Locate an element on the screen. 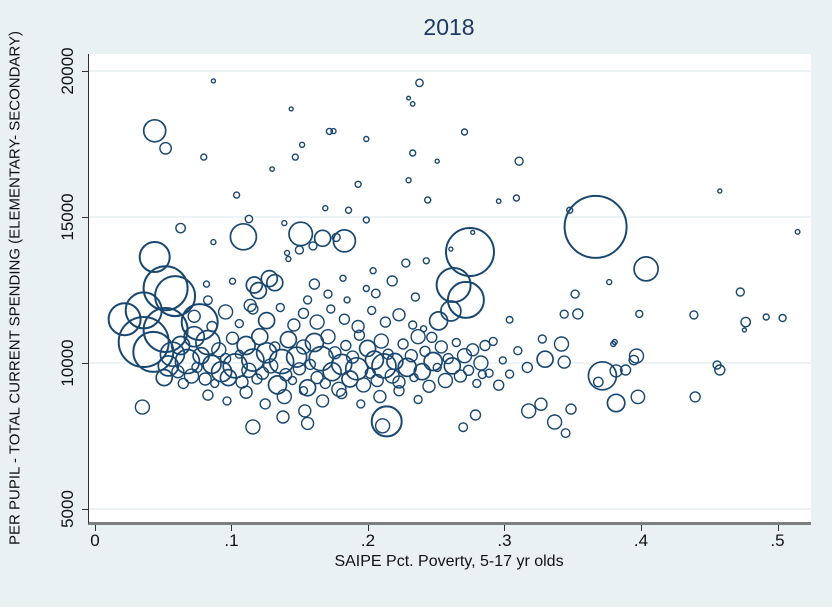  y-tick-label: 15000 is located at coordinates (67, 217).